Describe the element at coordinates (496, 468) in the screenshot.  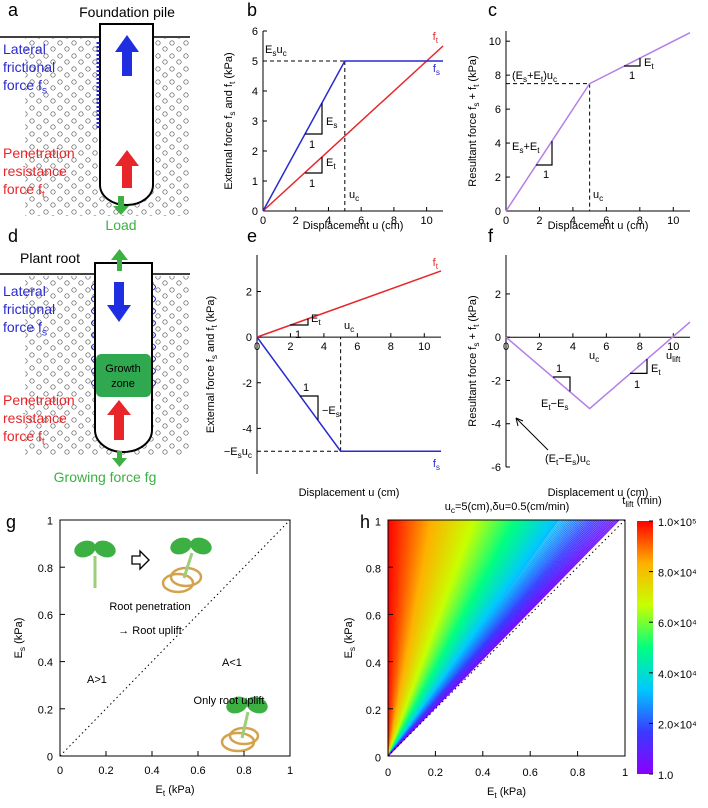
I see `y-tick-label: -6` at that location.